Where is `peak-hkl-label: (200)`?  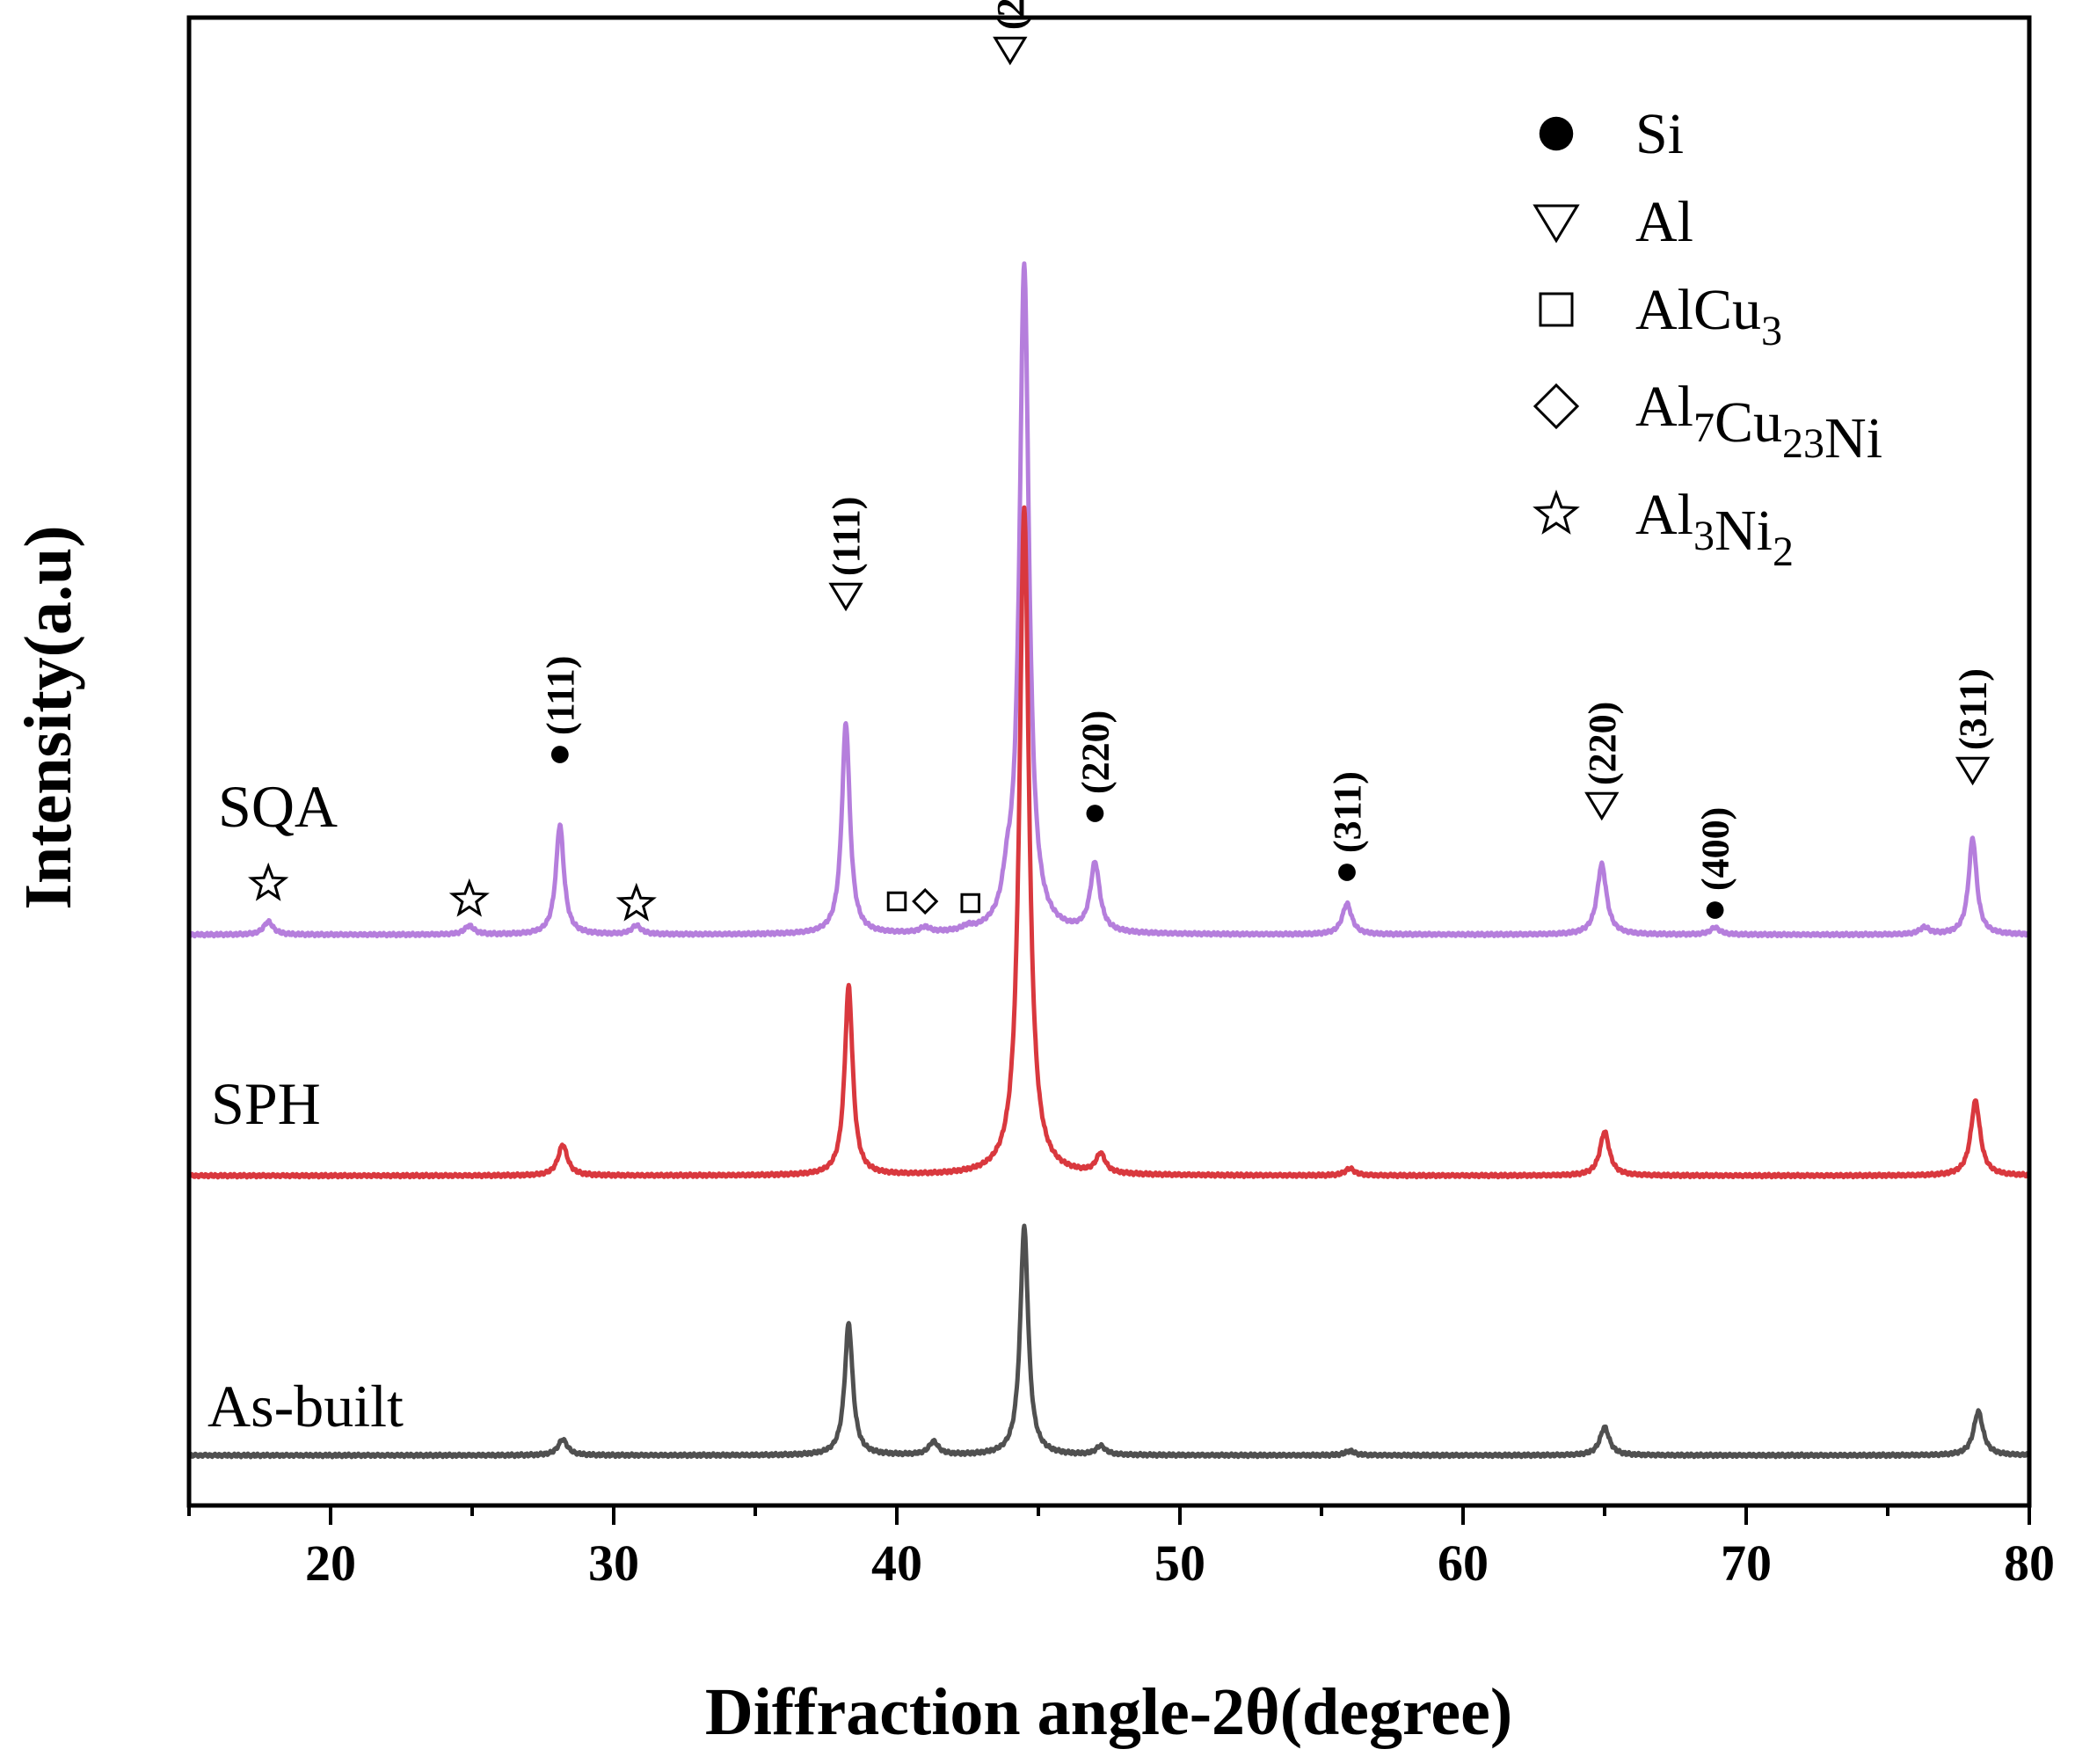
peak-hkl-label: (200) is located at coordinates (1010, 15).